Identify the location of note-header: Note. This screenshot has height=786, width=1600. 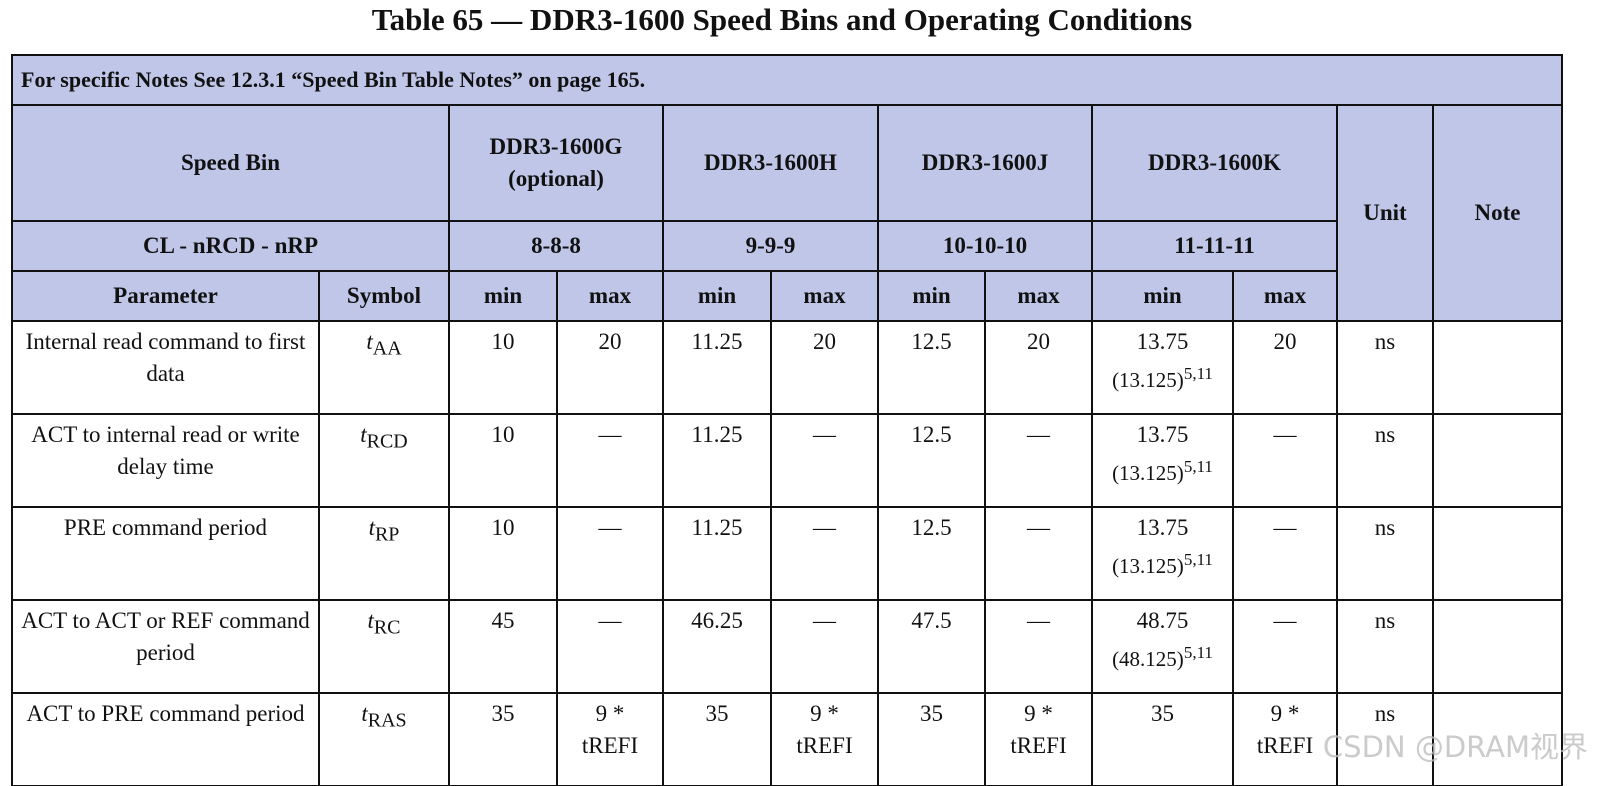
(1497, 213).